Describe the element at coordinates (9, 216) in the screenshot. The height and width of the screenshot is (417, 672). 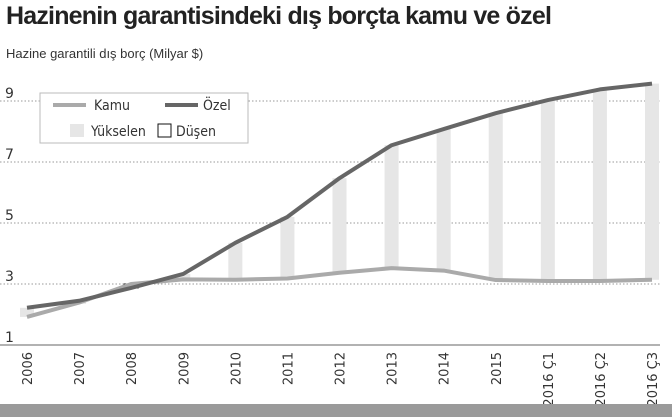
I see `y-tick-label: 5` at that location.